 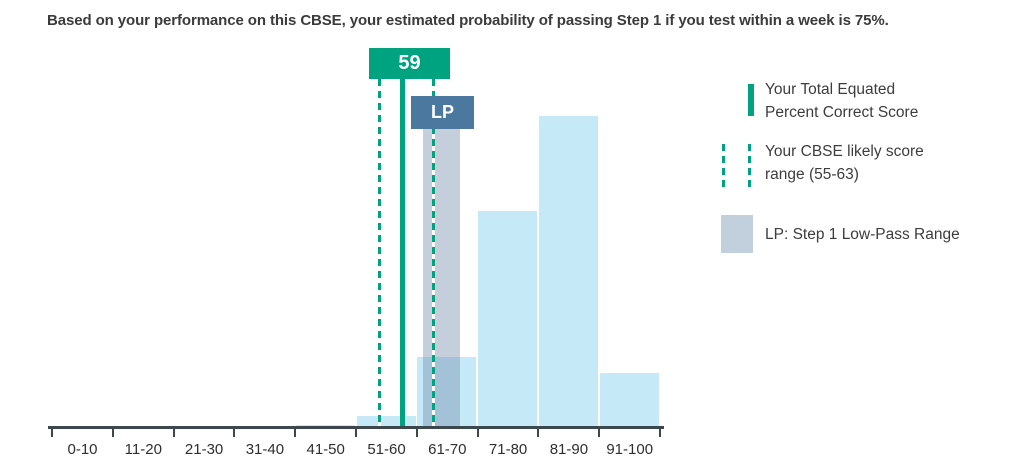 What do you see at coordinates (842, 101) in the screenshot?
I see `legend-item-total-score-label: Your Total Equated Percent Correct Score` at bounding box center [842, 101].